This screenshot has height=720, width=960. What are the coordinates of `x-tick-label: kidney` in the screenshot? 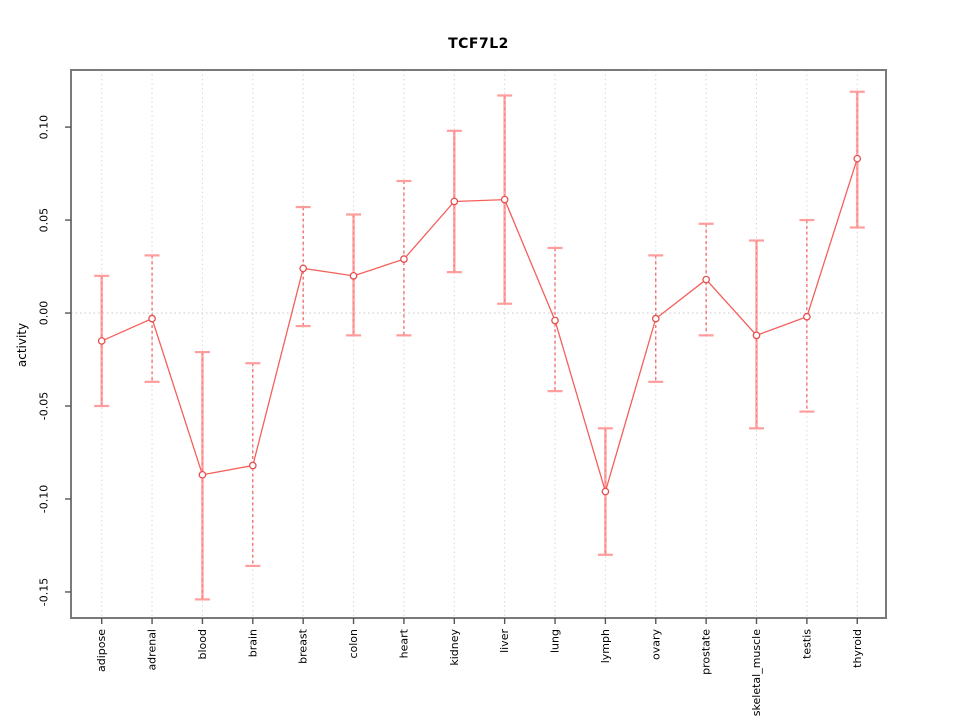 It's located at (454, 647).